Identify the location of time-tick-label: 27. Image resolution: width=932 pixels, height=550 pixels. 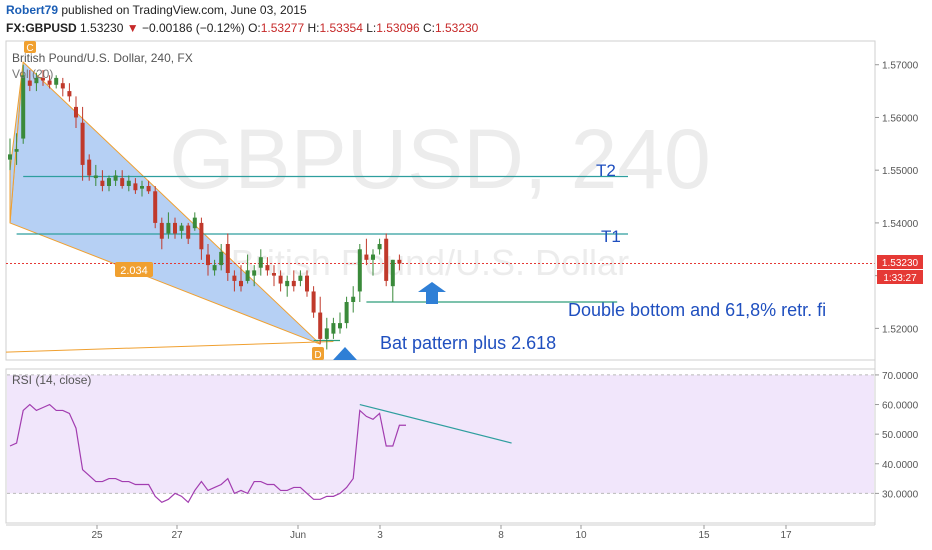
(177, 535).